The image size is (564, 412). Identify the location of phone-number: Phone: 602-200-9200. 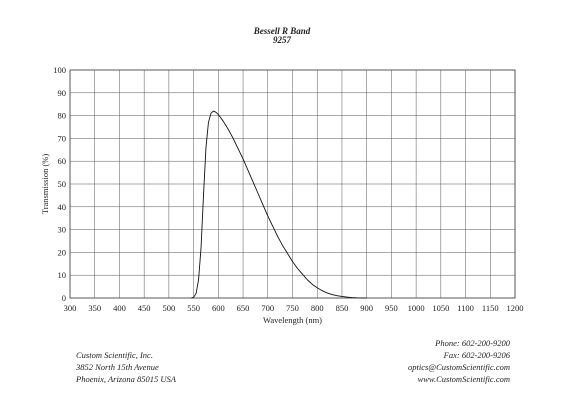
(472, 343).